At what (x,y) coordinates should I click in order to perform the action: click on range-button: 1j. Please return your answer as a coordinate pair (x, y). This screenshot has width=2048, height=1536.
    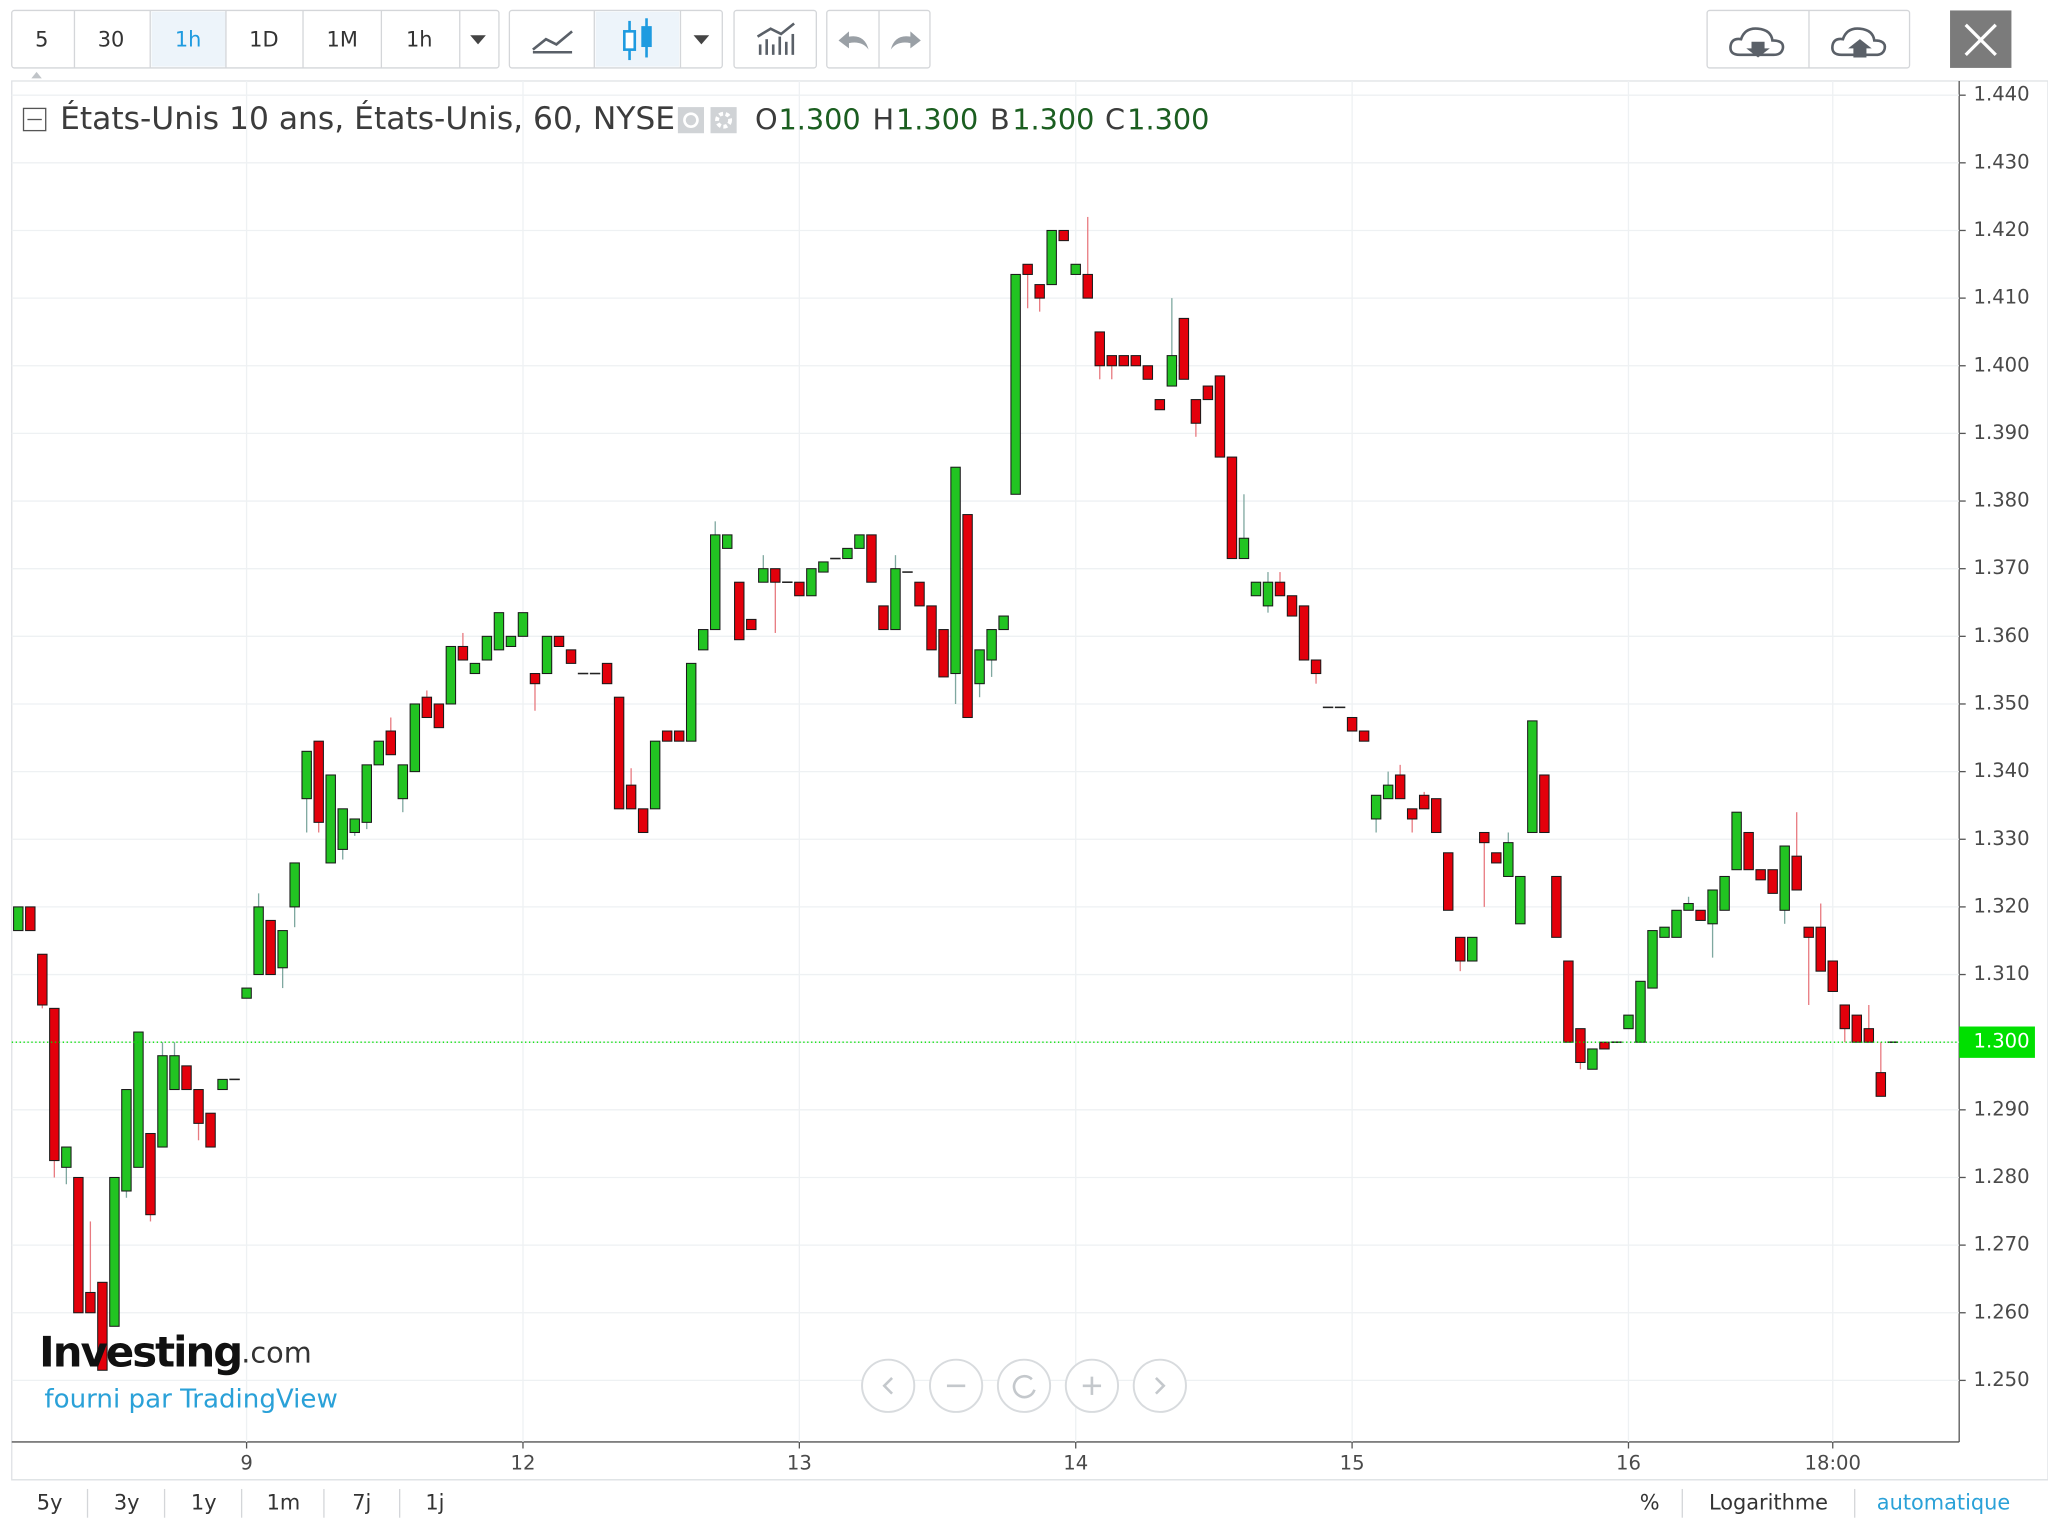
    Looking at the image, I should click on (434, 1502).